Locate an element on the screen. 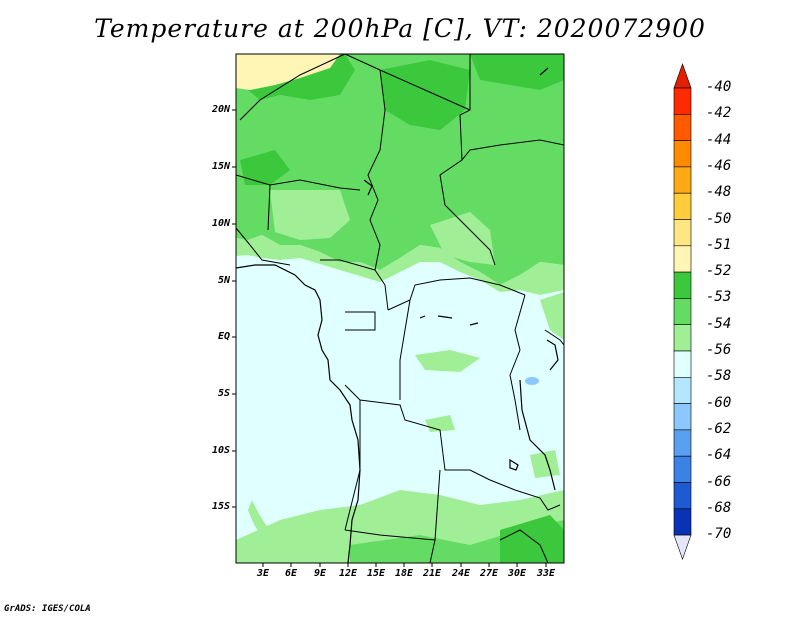  lon-label: 21E is located at coordinates (432, 573).